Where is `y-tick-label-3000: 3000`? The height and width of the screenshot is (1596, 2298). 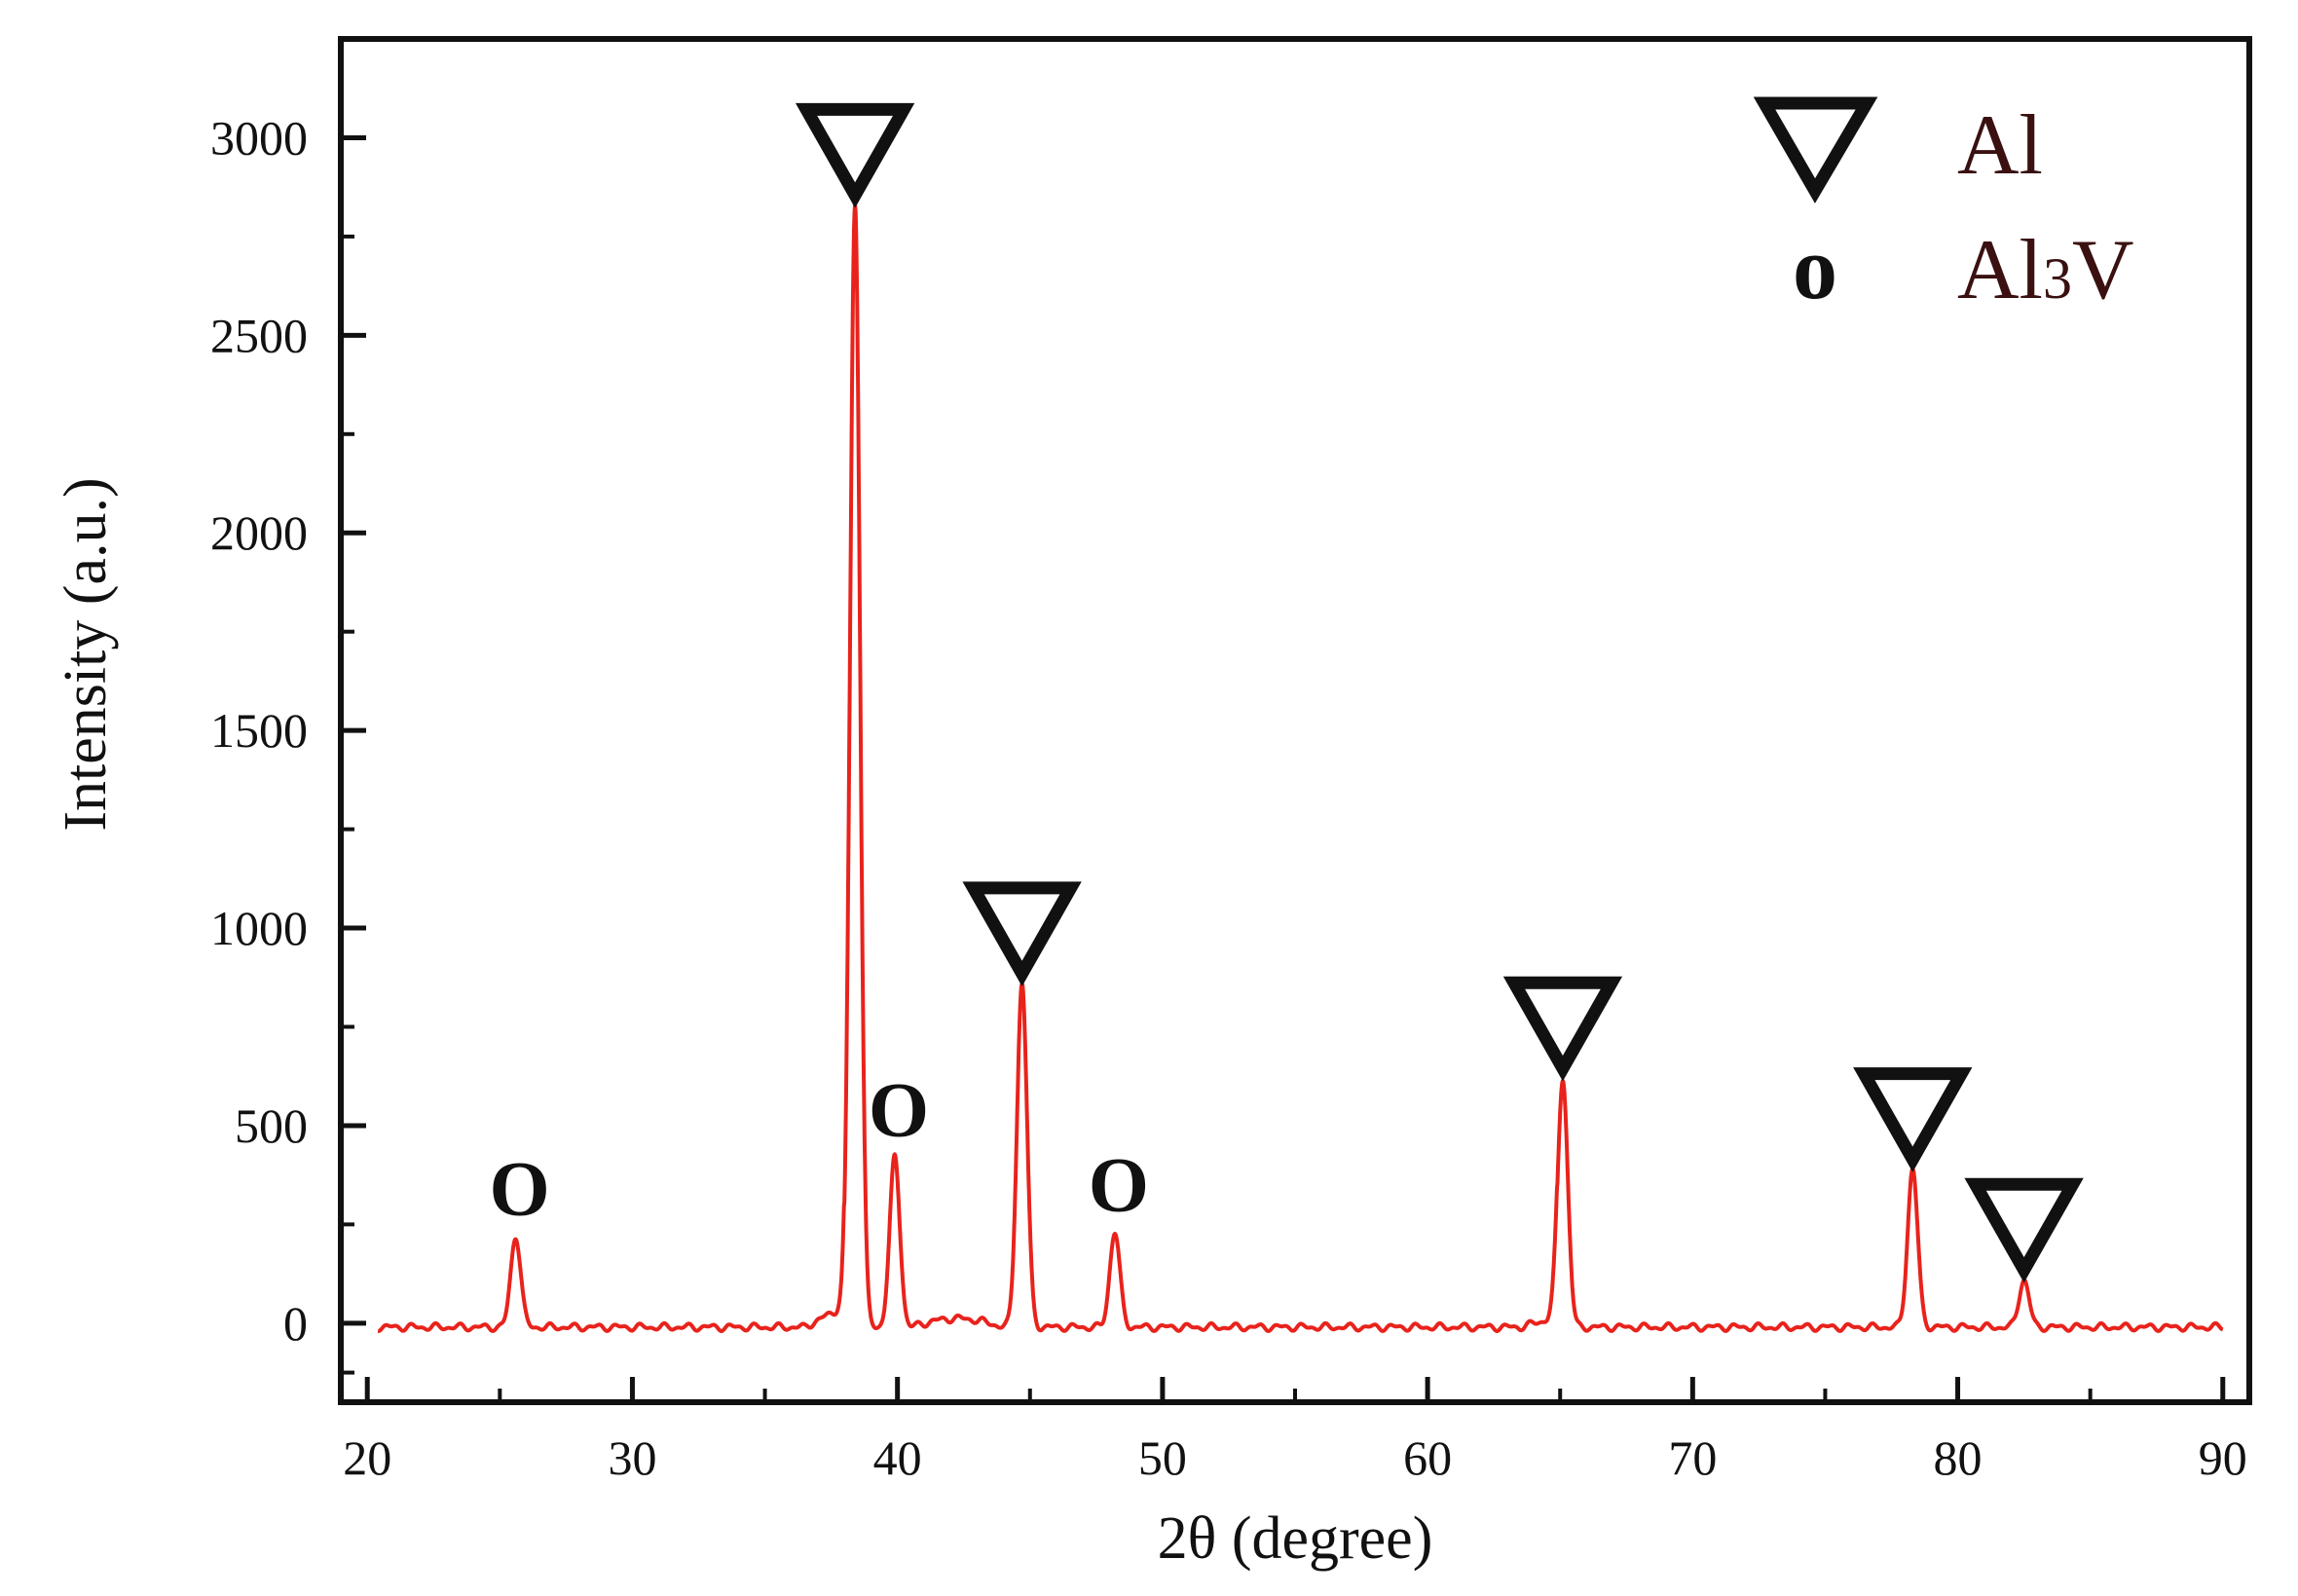
y-tick-label-3000: 3000 is located at coordinates (259, 137).